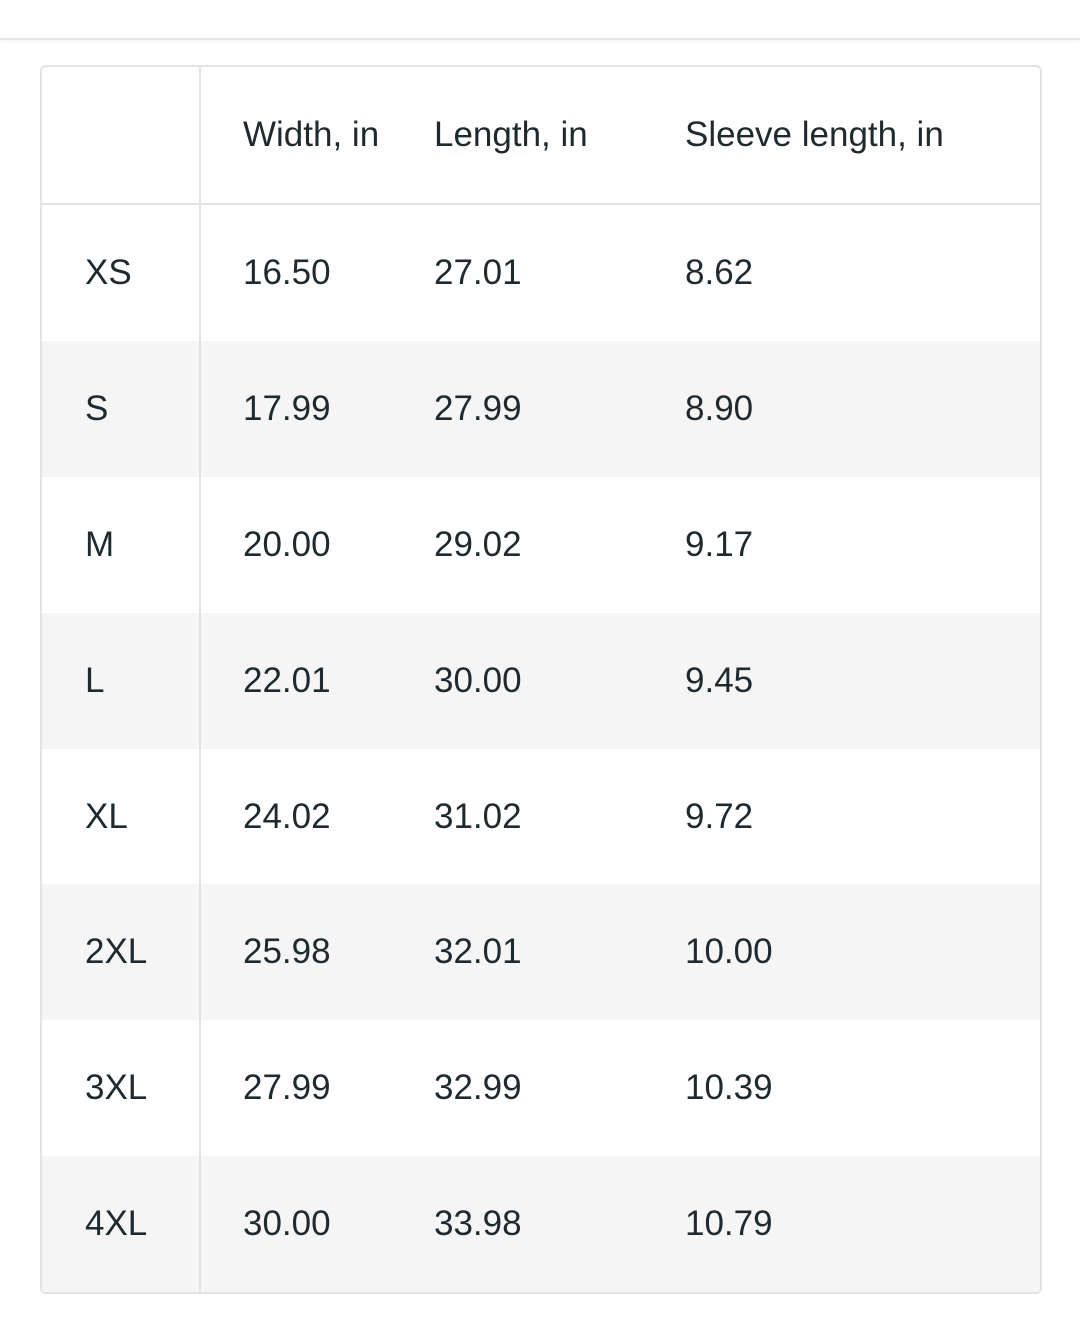 The height and width of the screenshot is (1322, 1080). What do you see at coordinates (540, 20) in the screenshot?
I see `top-bar` at bounding box center [540, 20].